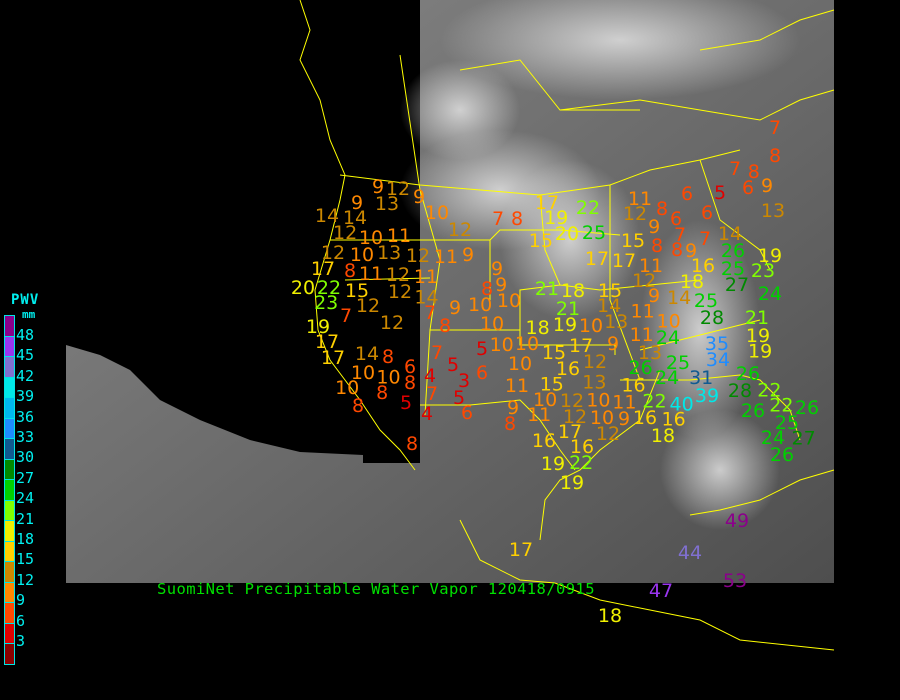 This screenshot has width=900, height=700. What do you see at coordinates (668, 338) in the screenshot?
I see `station-pwv-value: 24` at bounding box center [668, 338].